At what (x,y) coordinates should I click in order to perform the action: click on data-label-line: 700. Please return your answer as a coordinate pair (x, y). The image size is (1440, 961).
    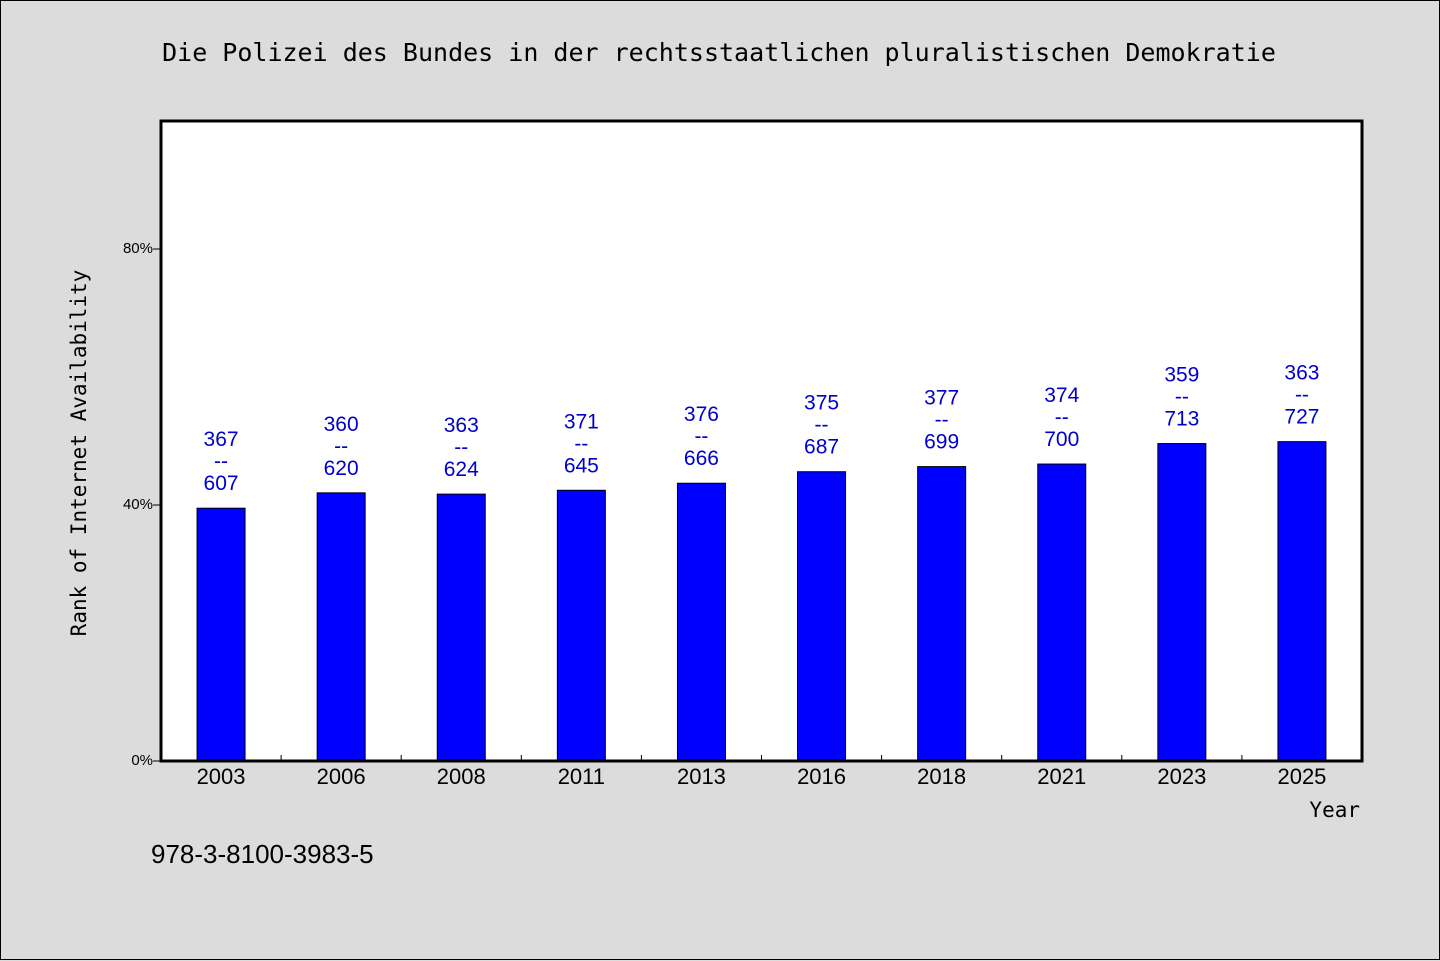
    Looking at the image, I should click on (1061, 439).